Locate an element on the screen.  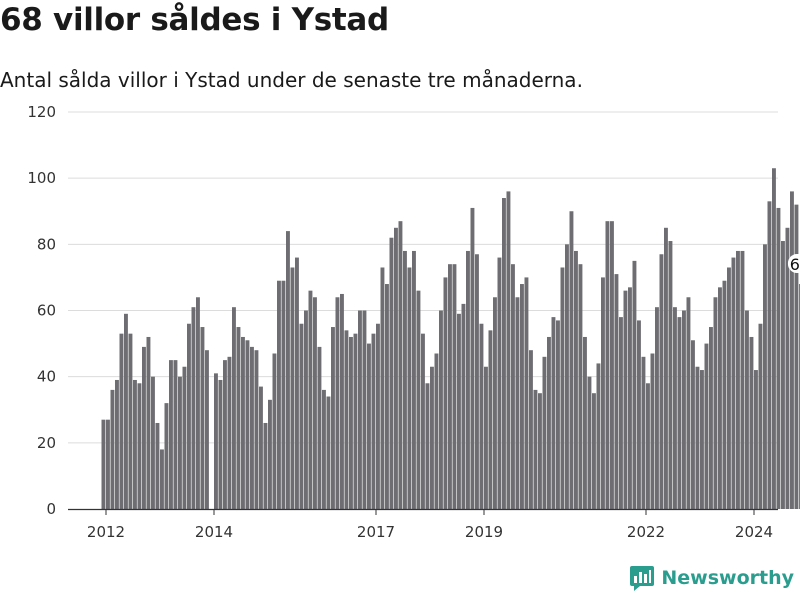
y-tick-label: 40 is located at coordinates (46, 377).